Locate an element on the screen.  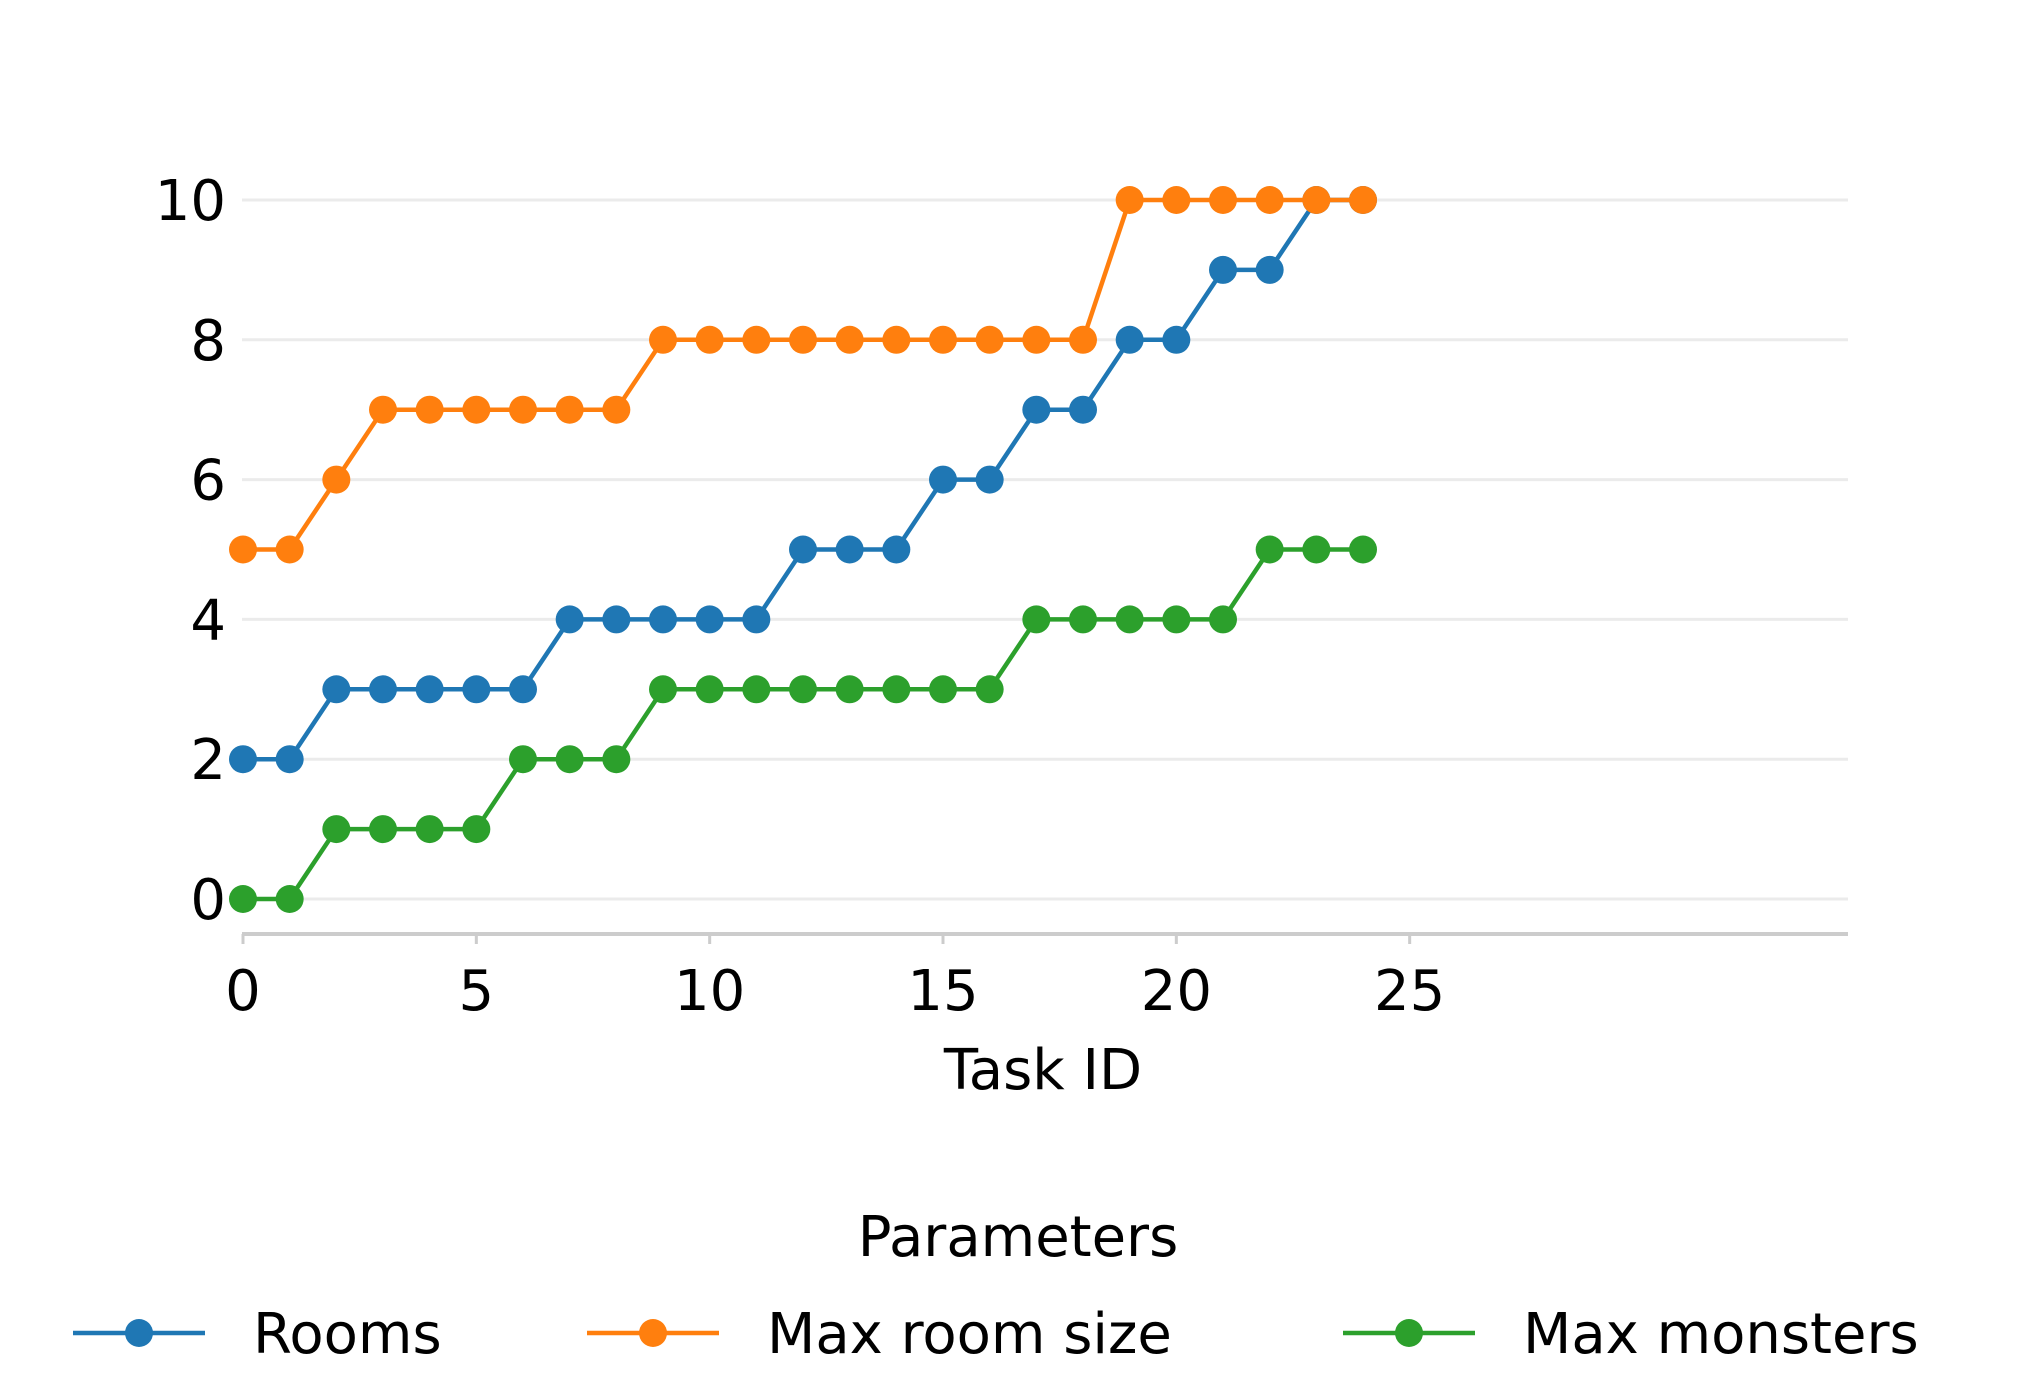
legend-item-max-monsters: Max monsters is located at coordinates (1631, 1334).